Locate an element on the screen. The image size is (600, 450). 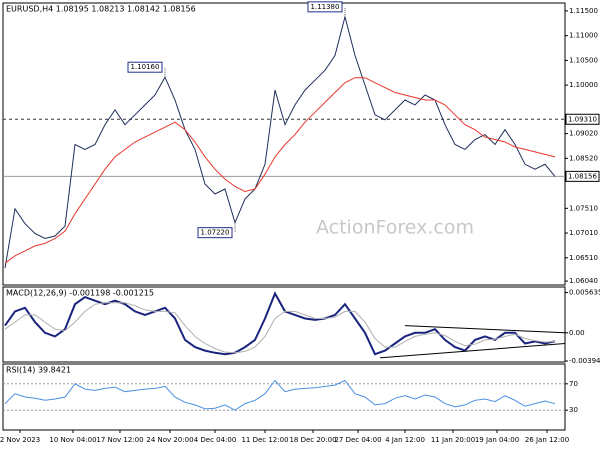
y-tick-label: 1.07010 is located at coordinates (583, 233).